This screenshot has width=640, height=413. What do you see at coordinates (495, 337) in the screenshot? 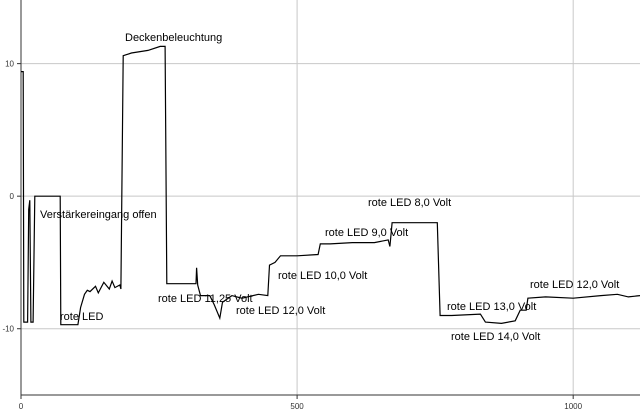
I see `annotation: rote LED 14,0 Volt` at bounding box center [495, 337].